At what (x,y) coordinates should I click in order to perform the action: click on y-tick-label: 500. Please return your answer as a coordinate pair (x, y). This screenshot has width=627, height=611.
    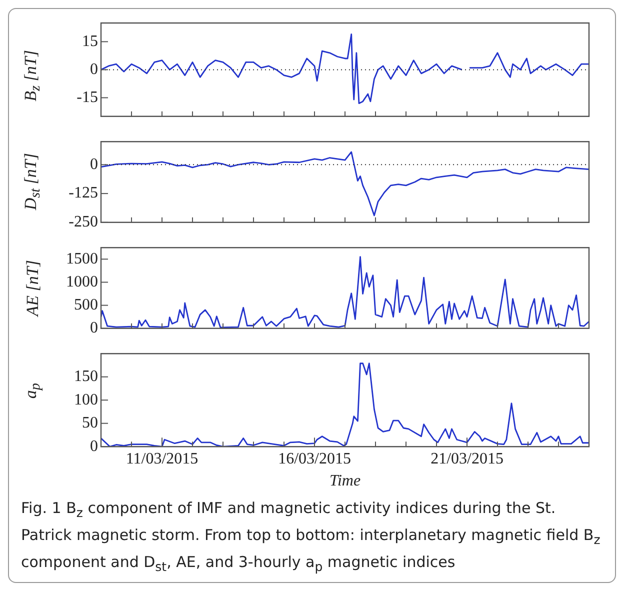
    Looking at the image, I should click on (86, 305).